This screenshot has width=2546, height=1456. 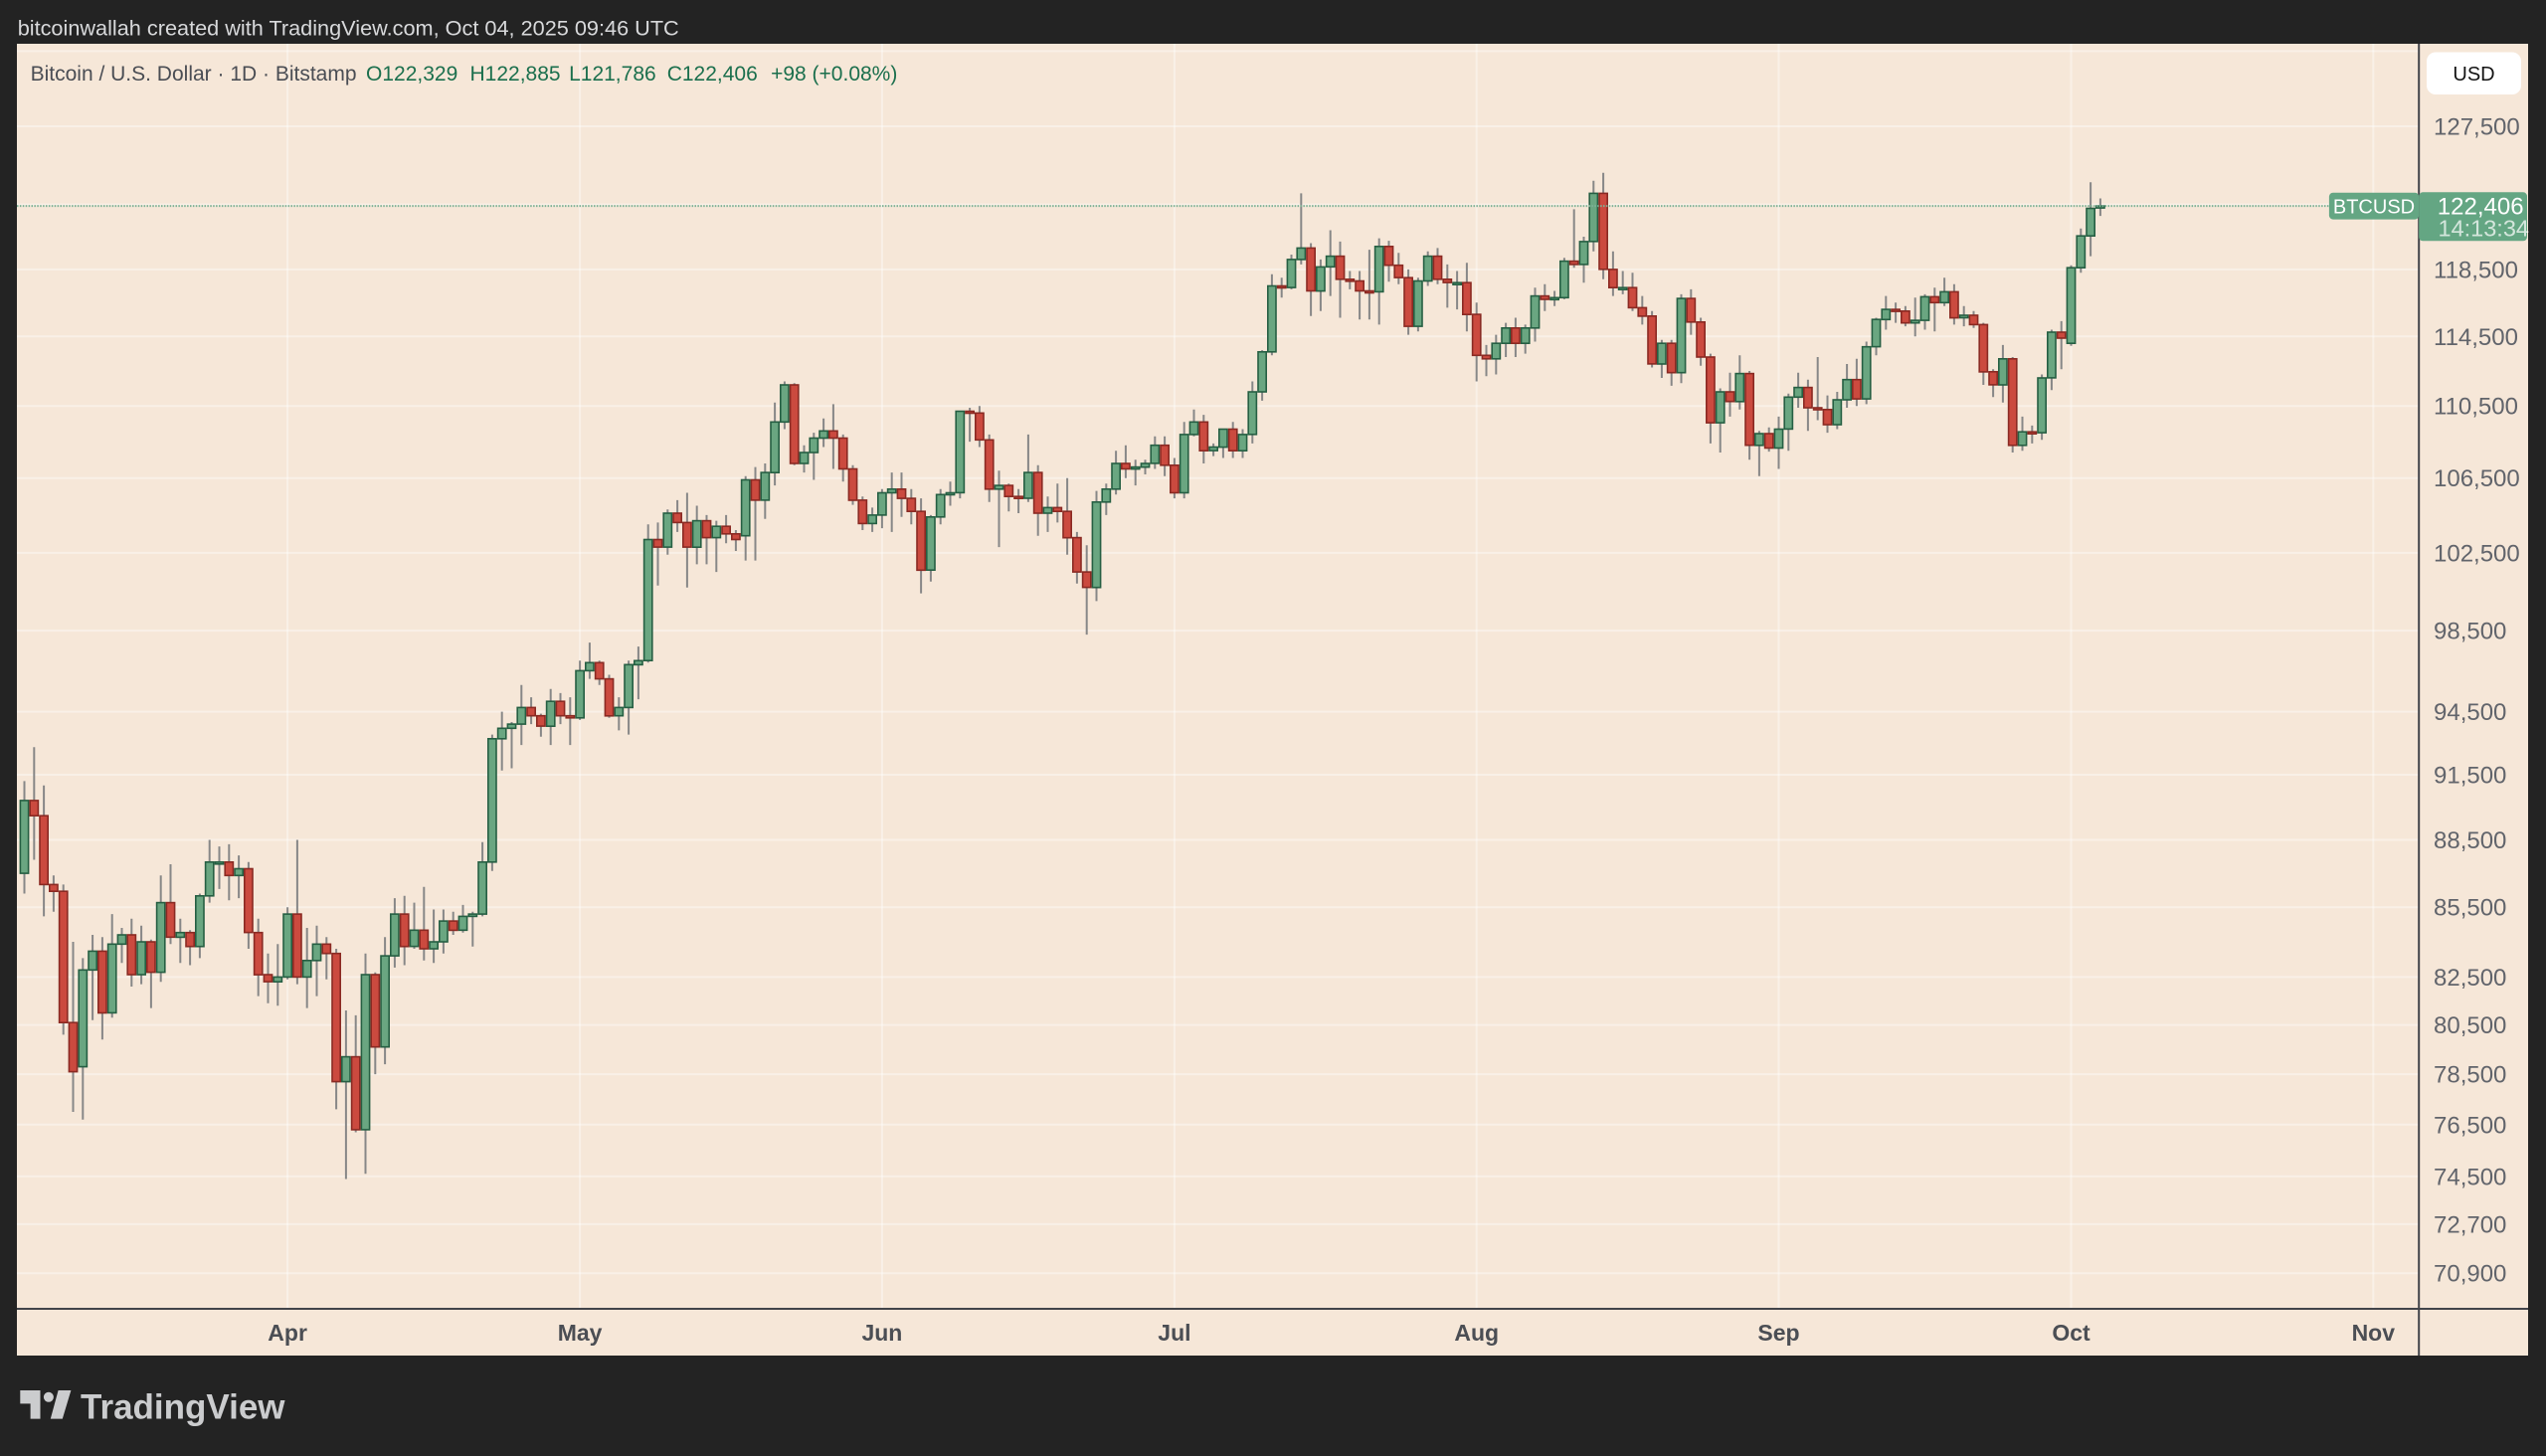 I want to click on svg-text: Sep, so click(x=1778, y=1333).